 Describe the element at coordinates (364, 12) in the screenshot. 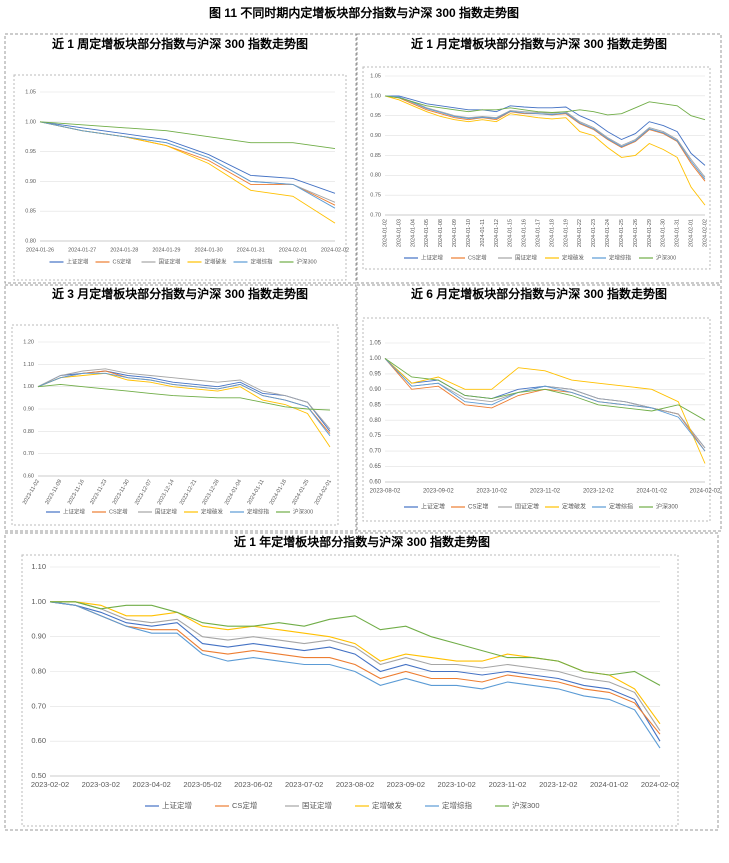

I see `figure-title: 图 11 不同时期内定增板块部分指数与沪深 300 指数走势图` at that location.